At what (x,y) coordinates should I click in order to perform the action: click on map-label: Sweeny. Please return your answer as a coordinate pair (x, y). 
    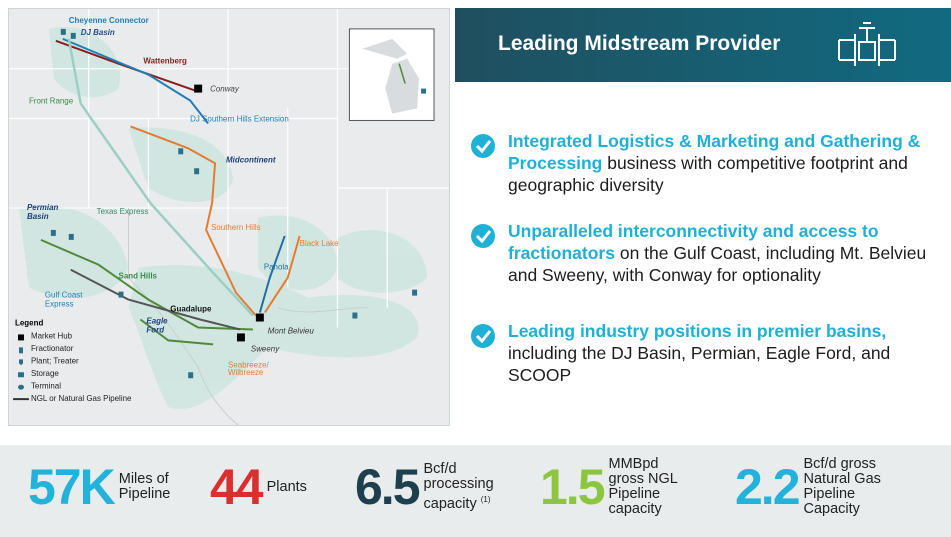
    Looking at the image, I should click on (265, 348).